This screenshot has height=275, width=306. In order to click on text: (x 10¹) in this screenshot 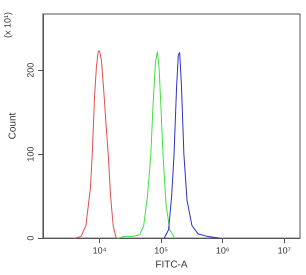, I will do `click(7, 25)`.